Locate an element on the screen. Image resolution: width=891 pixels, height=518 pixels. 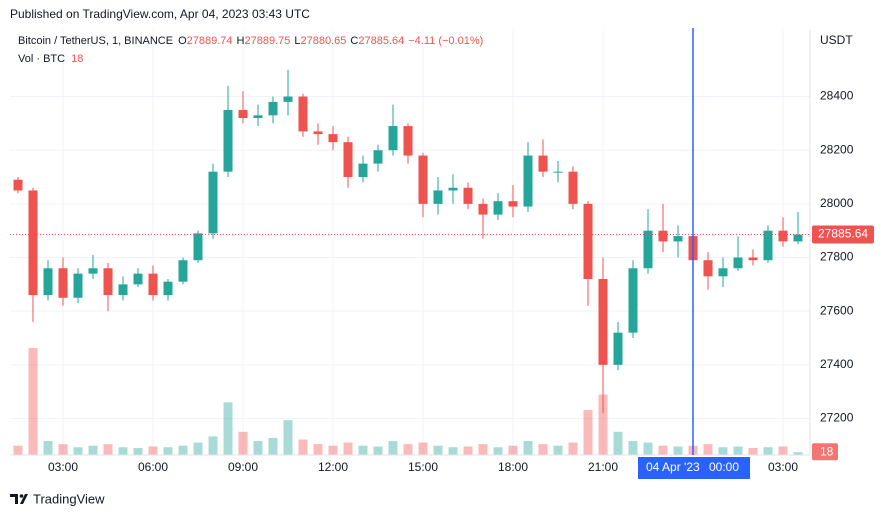
crosshair-time: 00:00 is located at coordinates (724, 467).